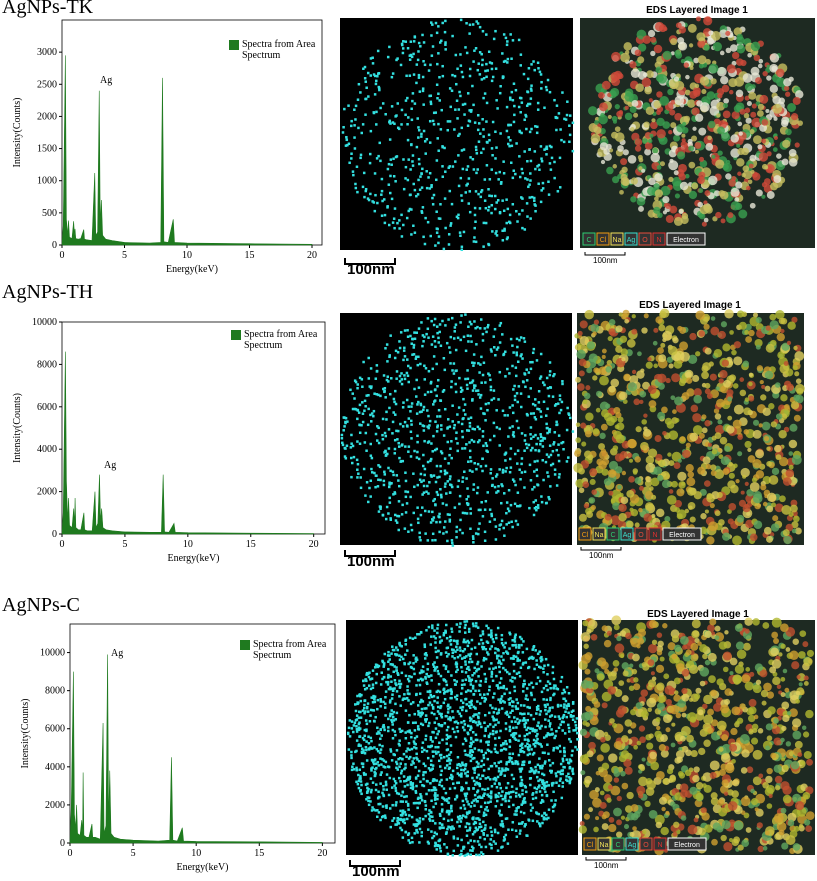 The width and height of the screenshot is (817, 881). Describe the element at coordinates (124, 255) in the screenshot. I see `x-tick-label: 5` at that location.